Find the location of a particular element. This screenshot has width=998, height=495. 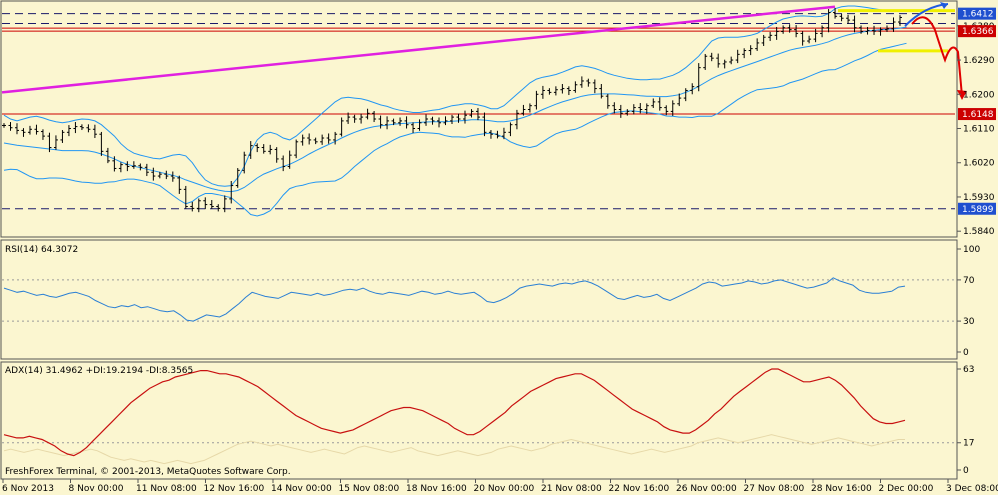

adx-title: ADX(14) 31.4962 +DI:19.2194 -DI:8.3565 is located at coordinates (99, 371).